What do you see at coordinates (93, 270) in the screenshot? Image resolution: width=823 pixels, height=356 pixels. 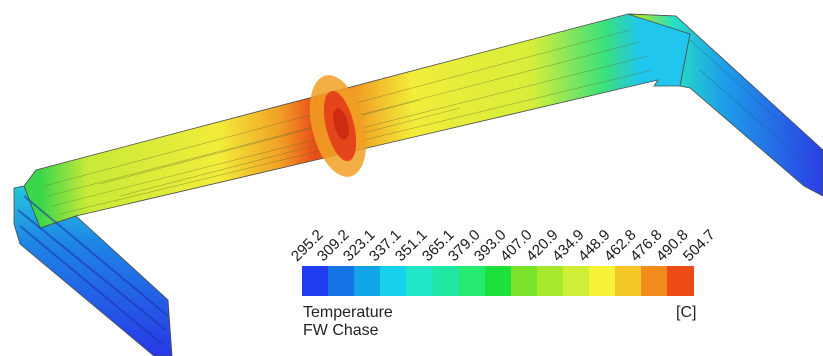 I see `left-leg-stripes` at bounding box center [93, 270].